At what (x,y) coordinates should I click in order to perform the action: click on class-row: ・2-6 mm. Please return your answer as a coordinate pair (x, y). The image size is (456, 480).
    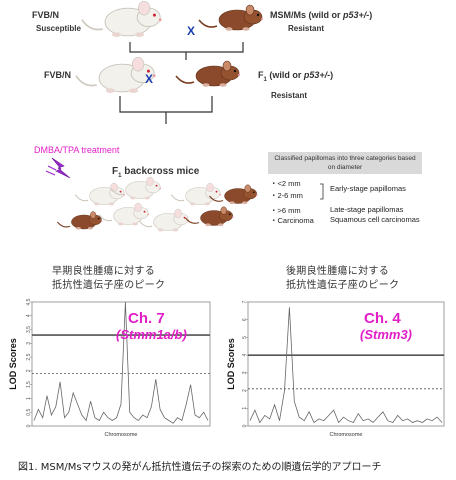
    Looking at the image, I should click on (286, 195).